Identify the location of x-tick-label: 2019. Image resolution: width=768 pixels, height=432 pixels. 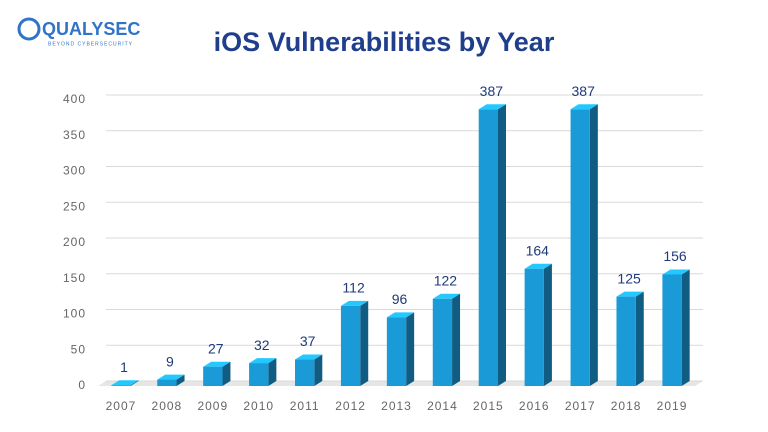
(672, 406).